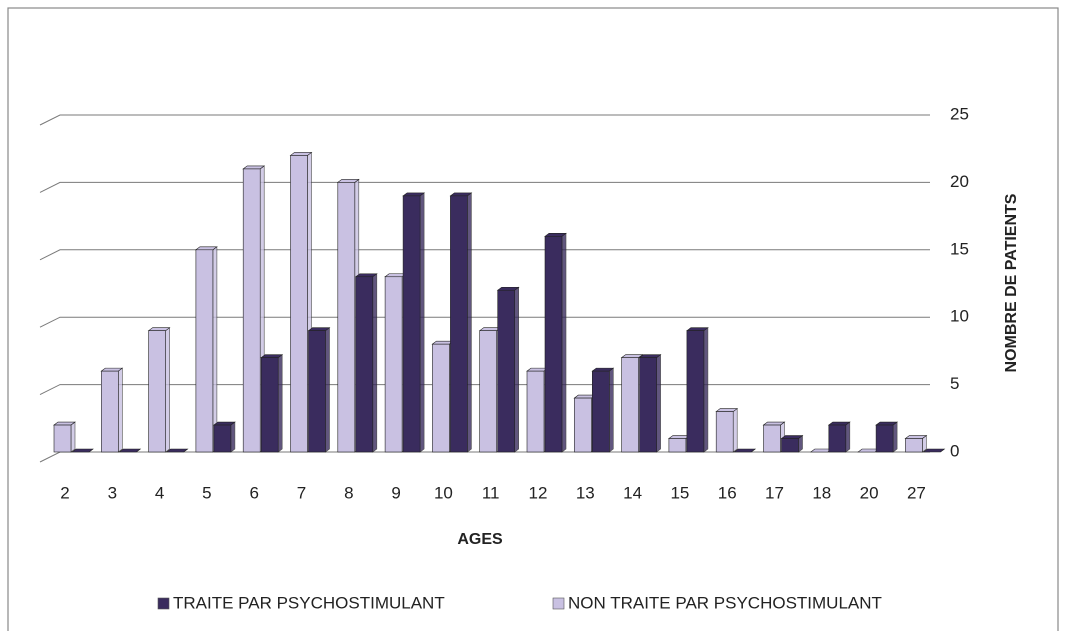  What do you see at coordinates (727, 492) in the screenshot?
I see `x-tick-label: 16` at bounding box center [727, 492].